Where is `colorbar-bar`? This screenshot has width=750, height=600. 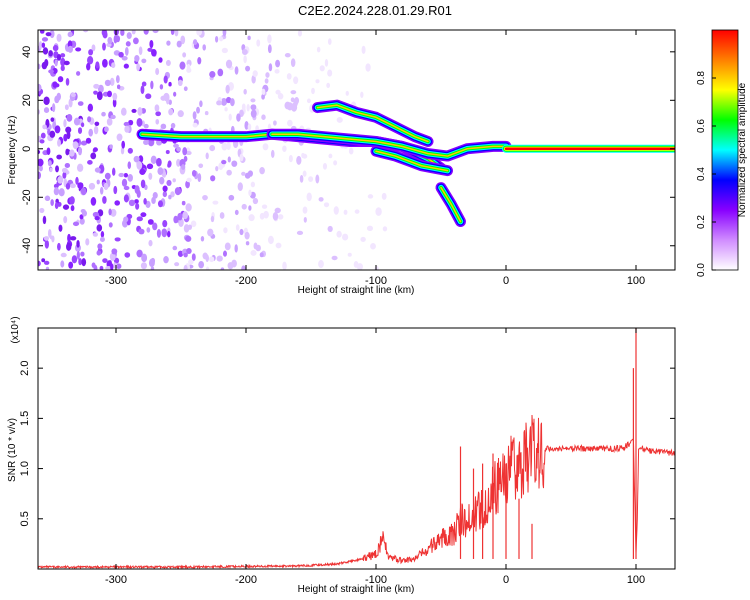 colorbar-bar is located at coordinates (725, 150).